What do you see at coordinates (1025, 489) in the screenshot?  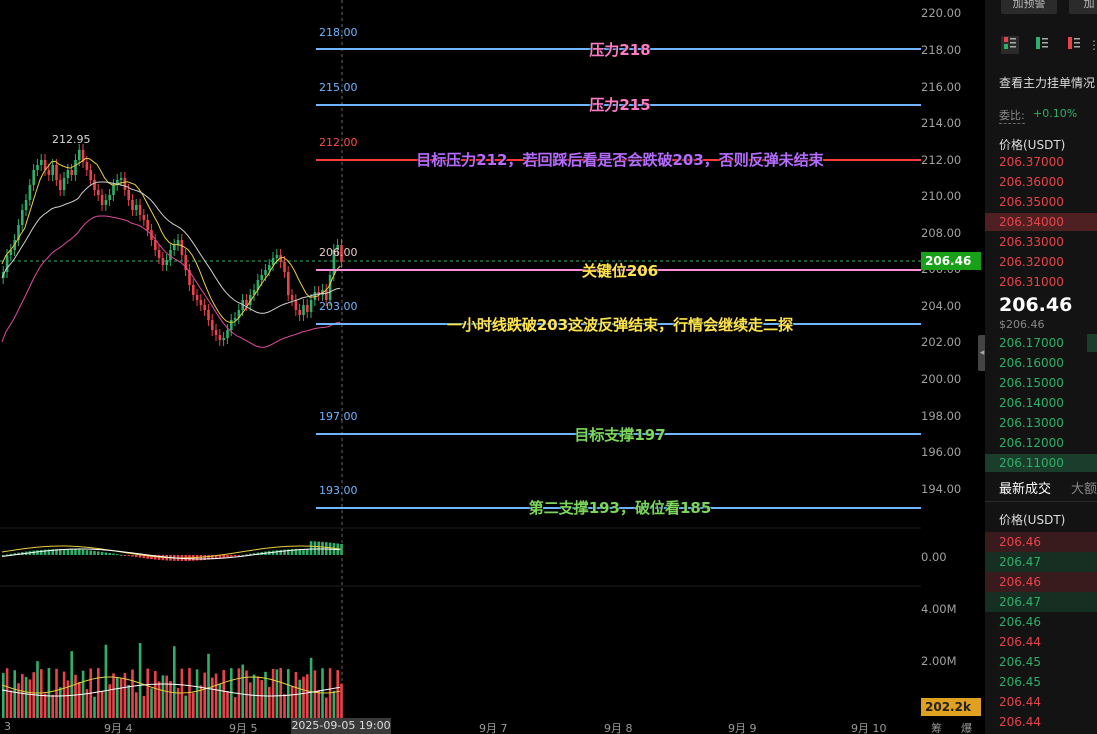 I see `tab-latest-trades: 最新成交` at bounding box center [1025, 489].